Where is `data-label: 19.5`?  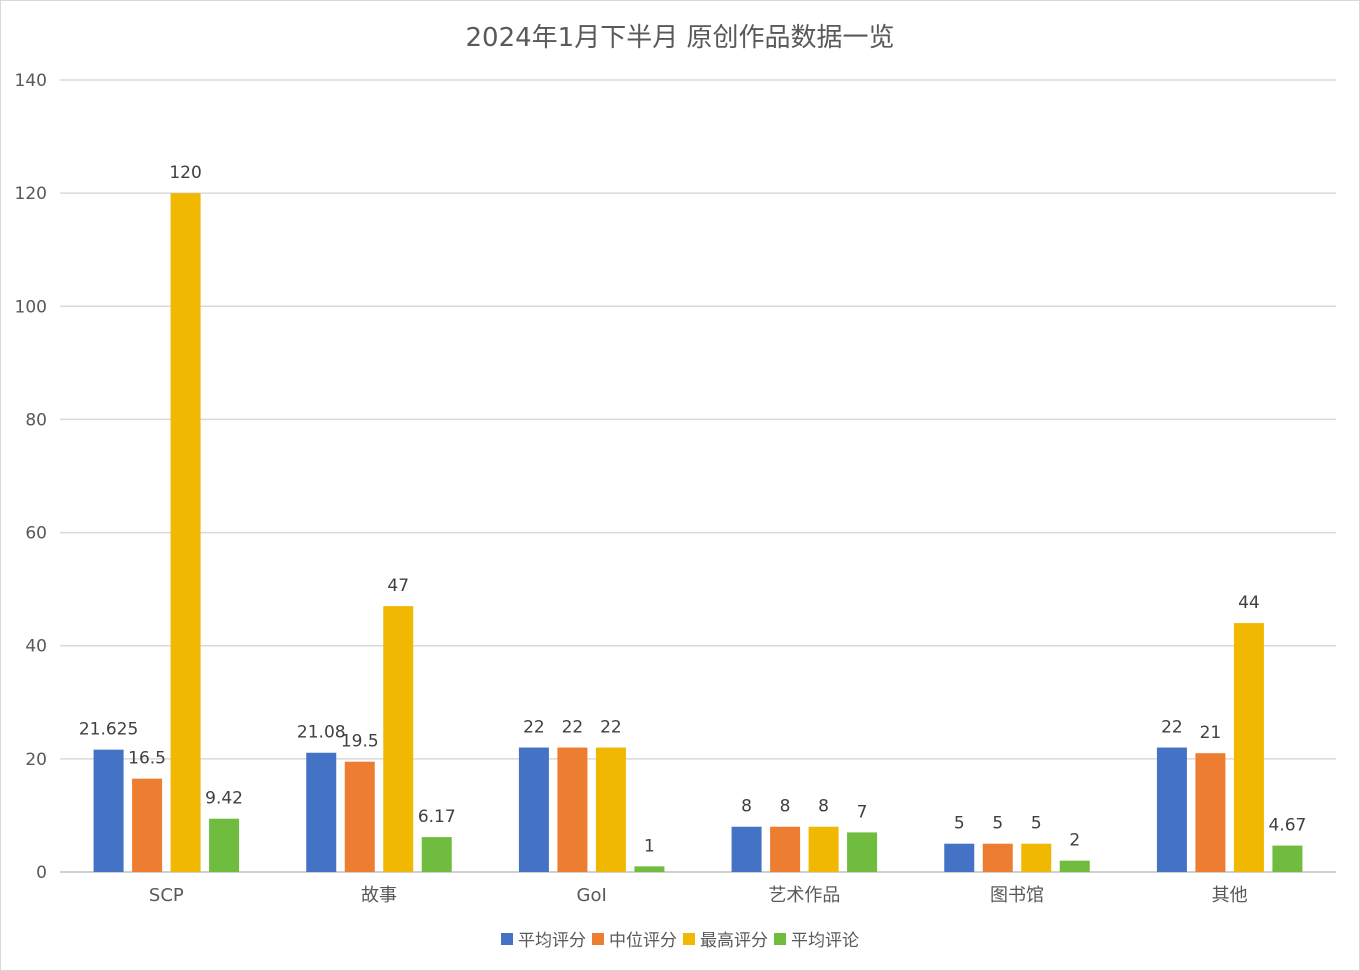
data-label: 19.5 is located at coordinates (360, 742).